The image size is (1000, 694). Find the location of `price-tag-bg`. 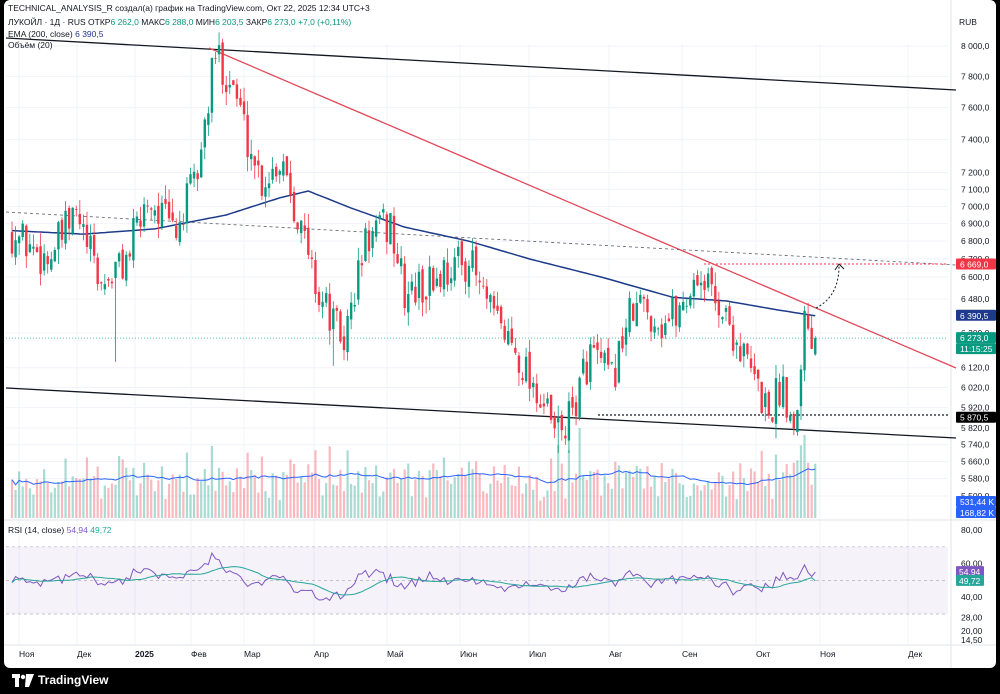

price-tag-bg is located at coordinates (976, 417).